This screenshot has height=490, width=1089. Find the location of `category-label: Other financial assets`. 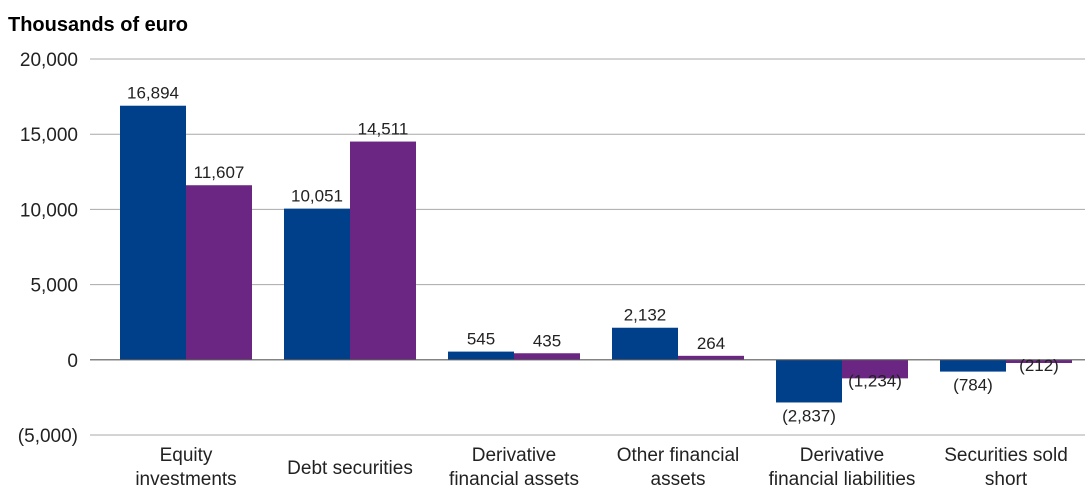

category-label: Other financial assets is located at coordinates (678, 467).